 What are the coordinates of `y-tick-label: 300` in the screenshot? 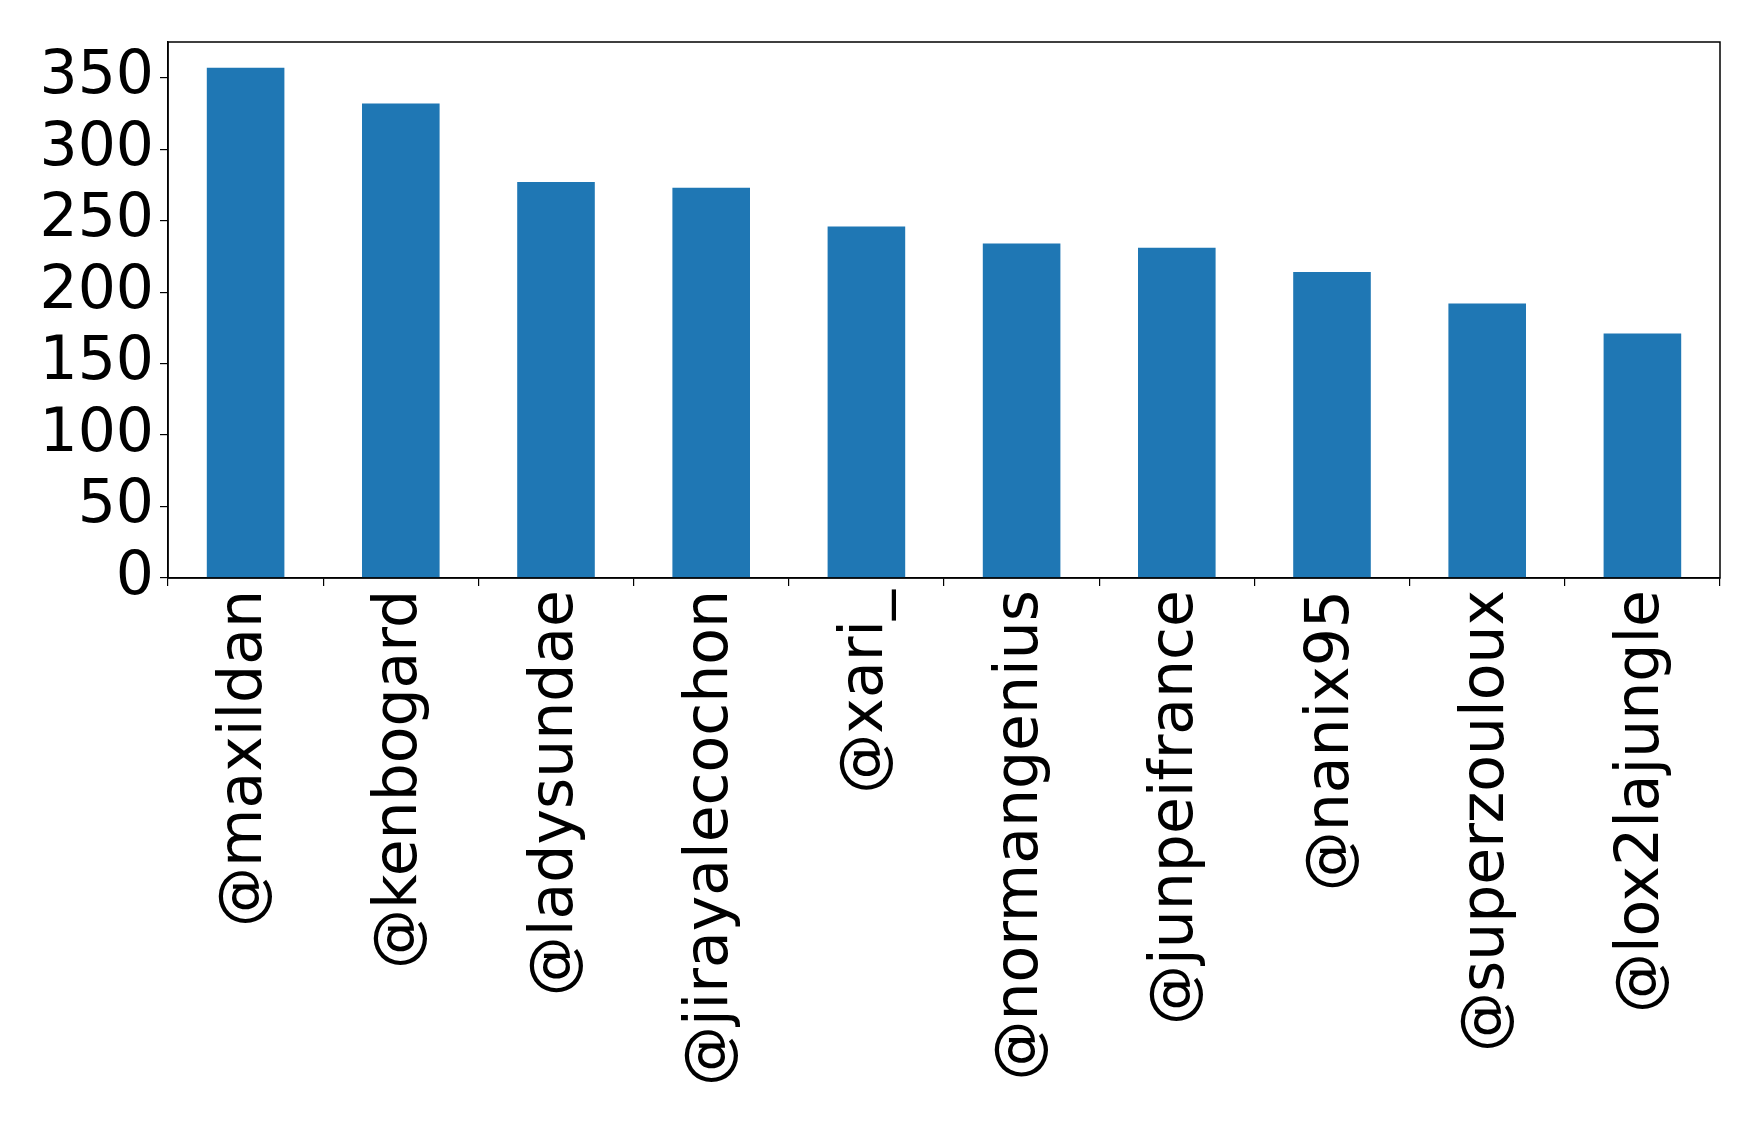 It's located at (96, 143).